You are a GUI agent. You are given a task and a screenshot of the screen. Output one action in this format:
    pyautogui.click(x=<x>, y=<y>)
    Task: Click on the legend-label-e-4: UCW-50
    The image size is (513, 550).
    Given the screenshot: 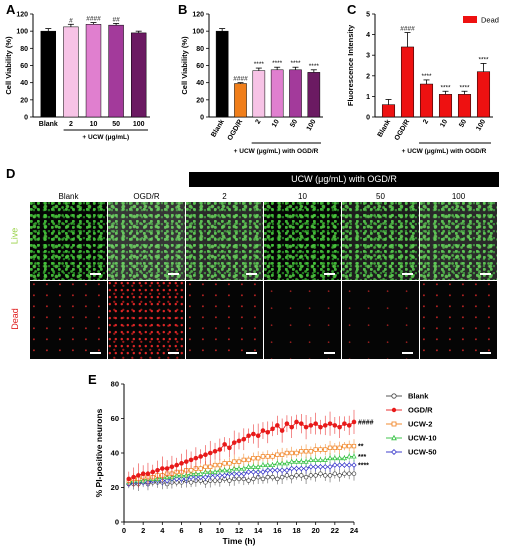 What is the action you would take?
    pyautogui.click(x=422, y=452)
    